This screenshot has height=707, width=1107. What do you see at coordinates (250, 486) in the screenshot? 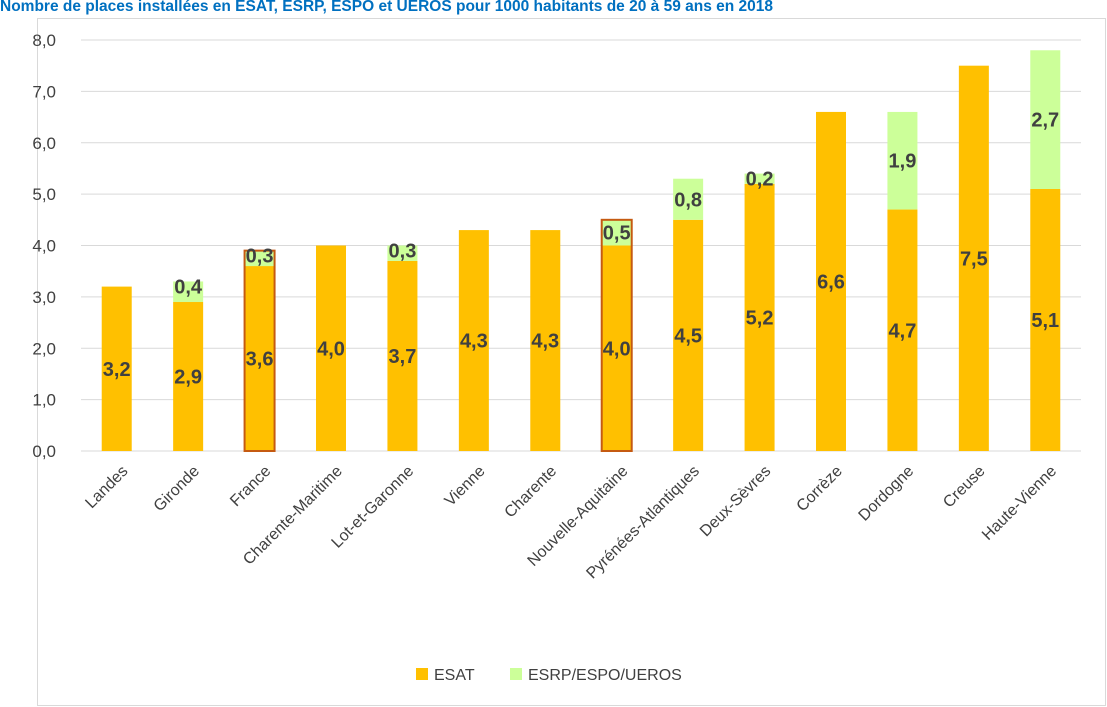
I see `x-tick-label: France` at bounding box center [250, 486].